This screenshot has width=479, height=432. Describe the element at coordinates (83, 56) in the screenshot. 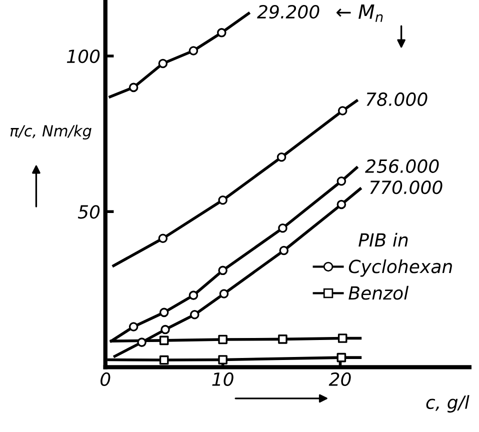

I see `y-tick-label: 100` at that location.